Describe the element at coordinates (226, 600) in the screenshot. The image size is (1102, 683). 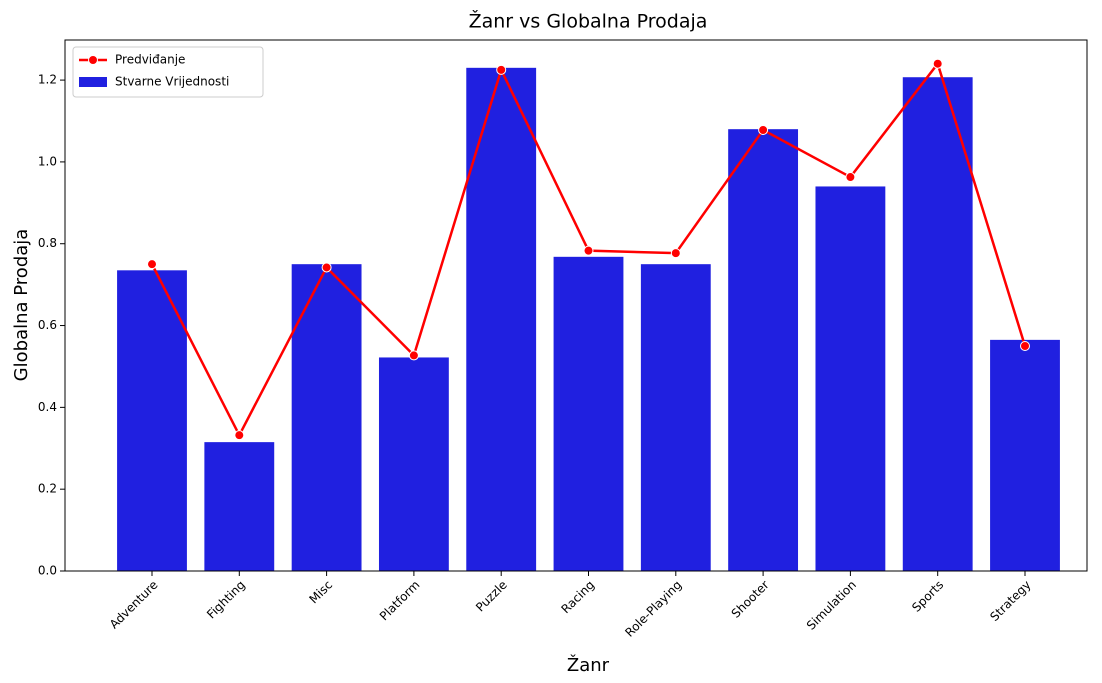
I see `x-tick-label: Fighting` at that location.